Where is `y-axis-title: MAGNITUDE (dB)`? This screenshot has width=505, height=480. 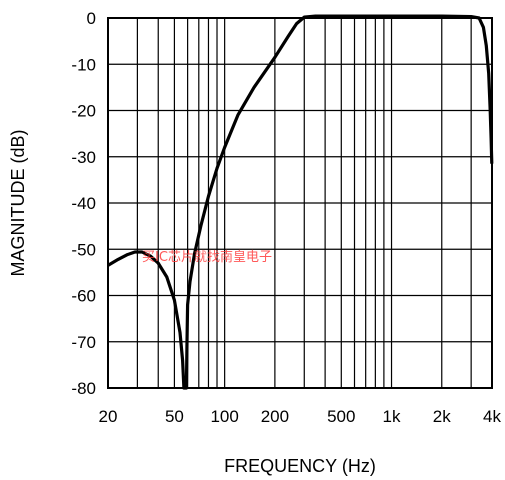 y-axis-title: MAGNITUDE (dB) is located at coordinates (18, 202).